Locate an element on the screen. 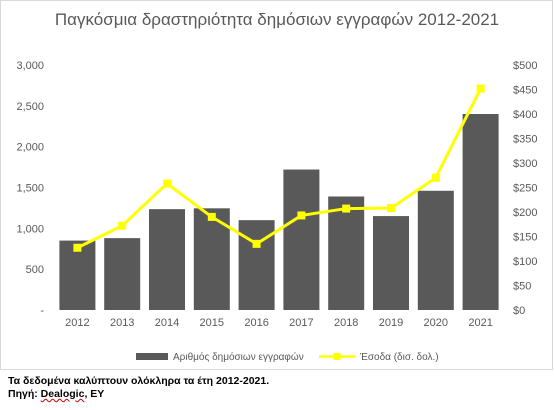  y-right-tick-label: $300 is located at coordinates (525, 164).